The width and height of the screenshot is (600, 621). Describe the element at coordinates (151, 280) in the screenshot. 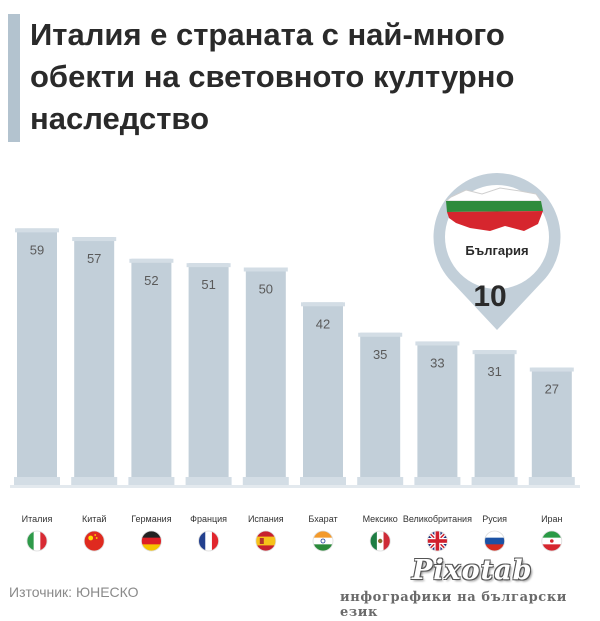

I see `bar-value-label: 52` at that location.